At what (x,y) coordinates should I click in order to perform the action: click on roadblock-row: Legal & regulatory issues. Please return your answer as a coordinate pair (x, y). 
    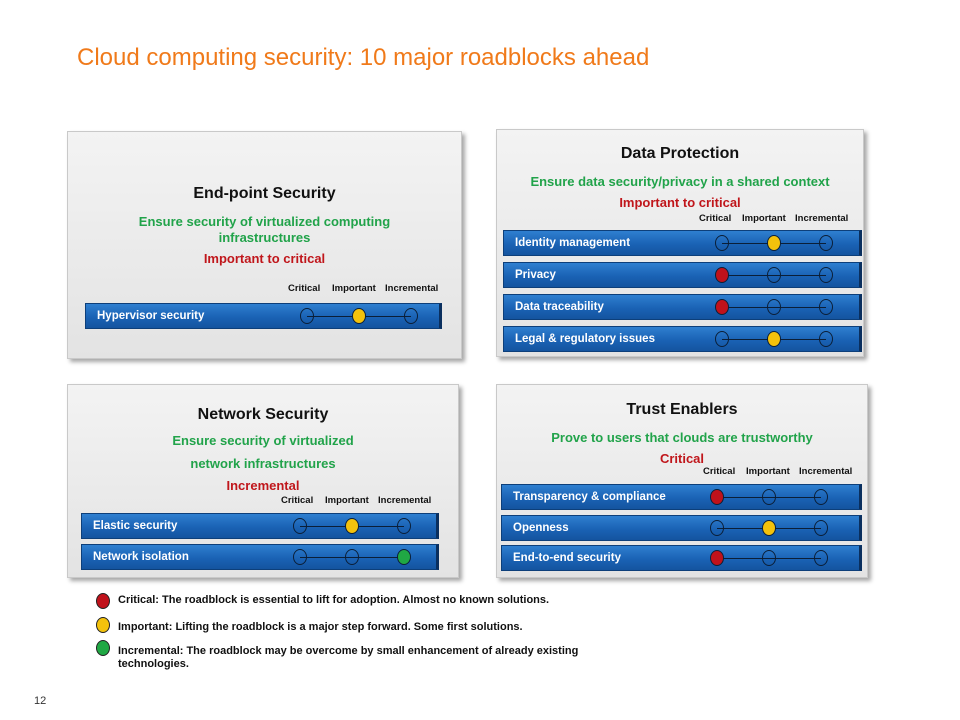
    Looking at the image, I should click on (682, 339).